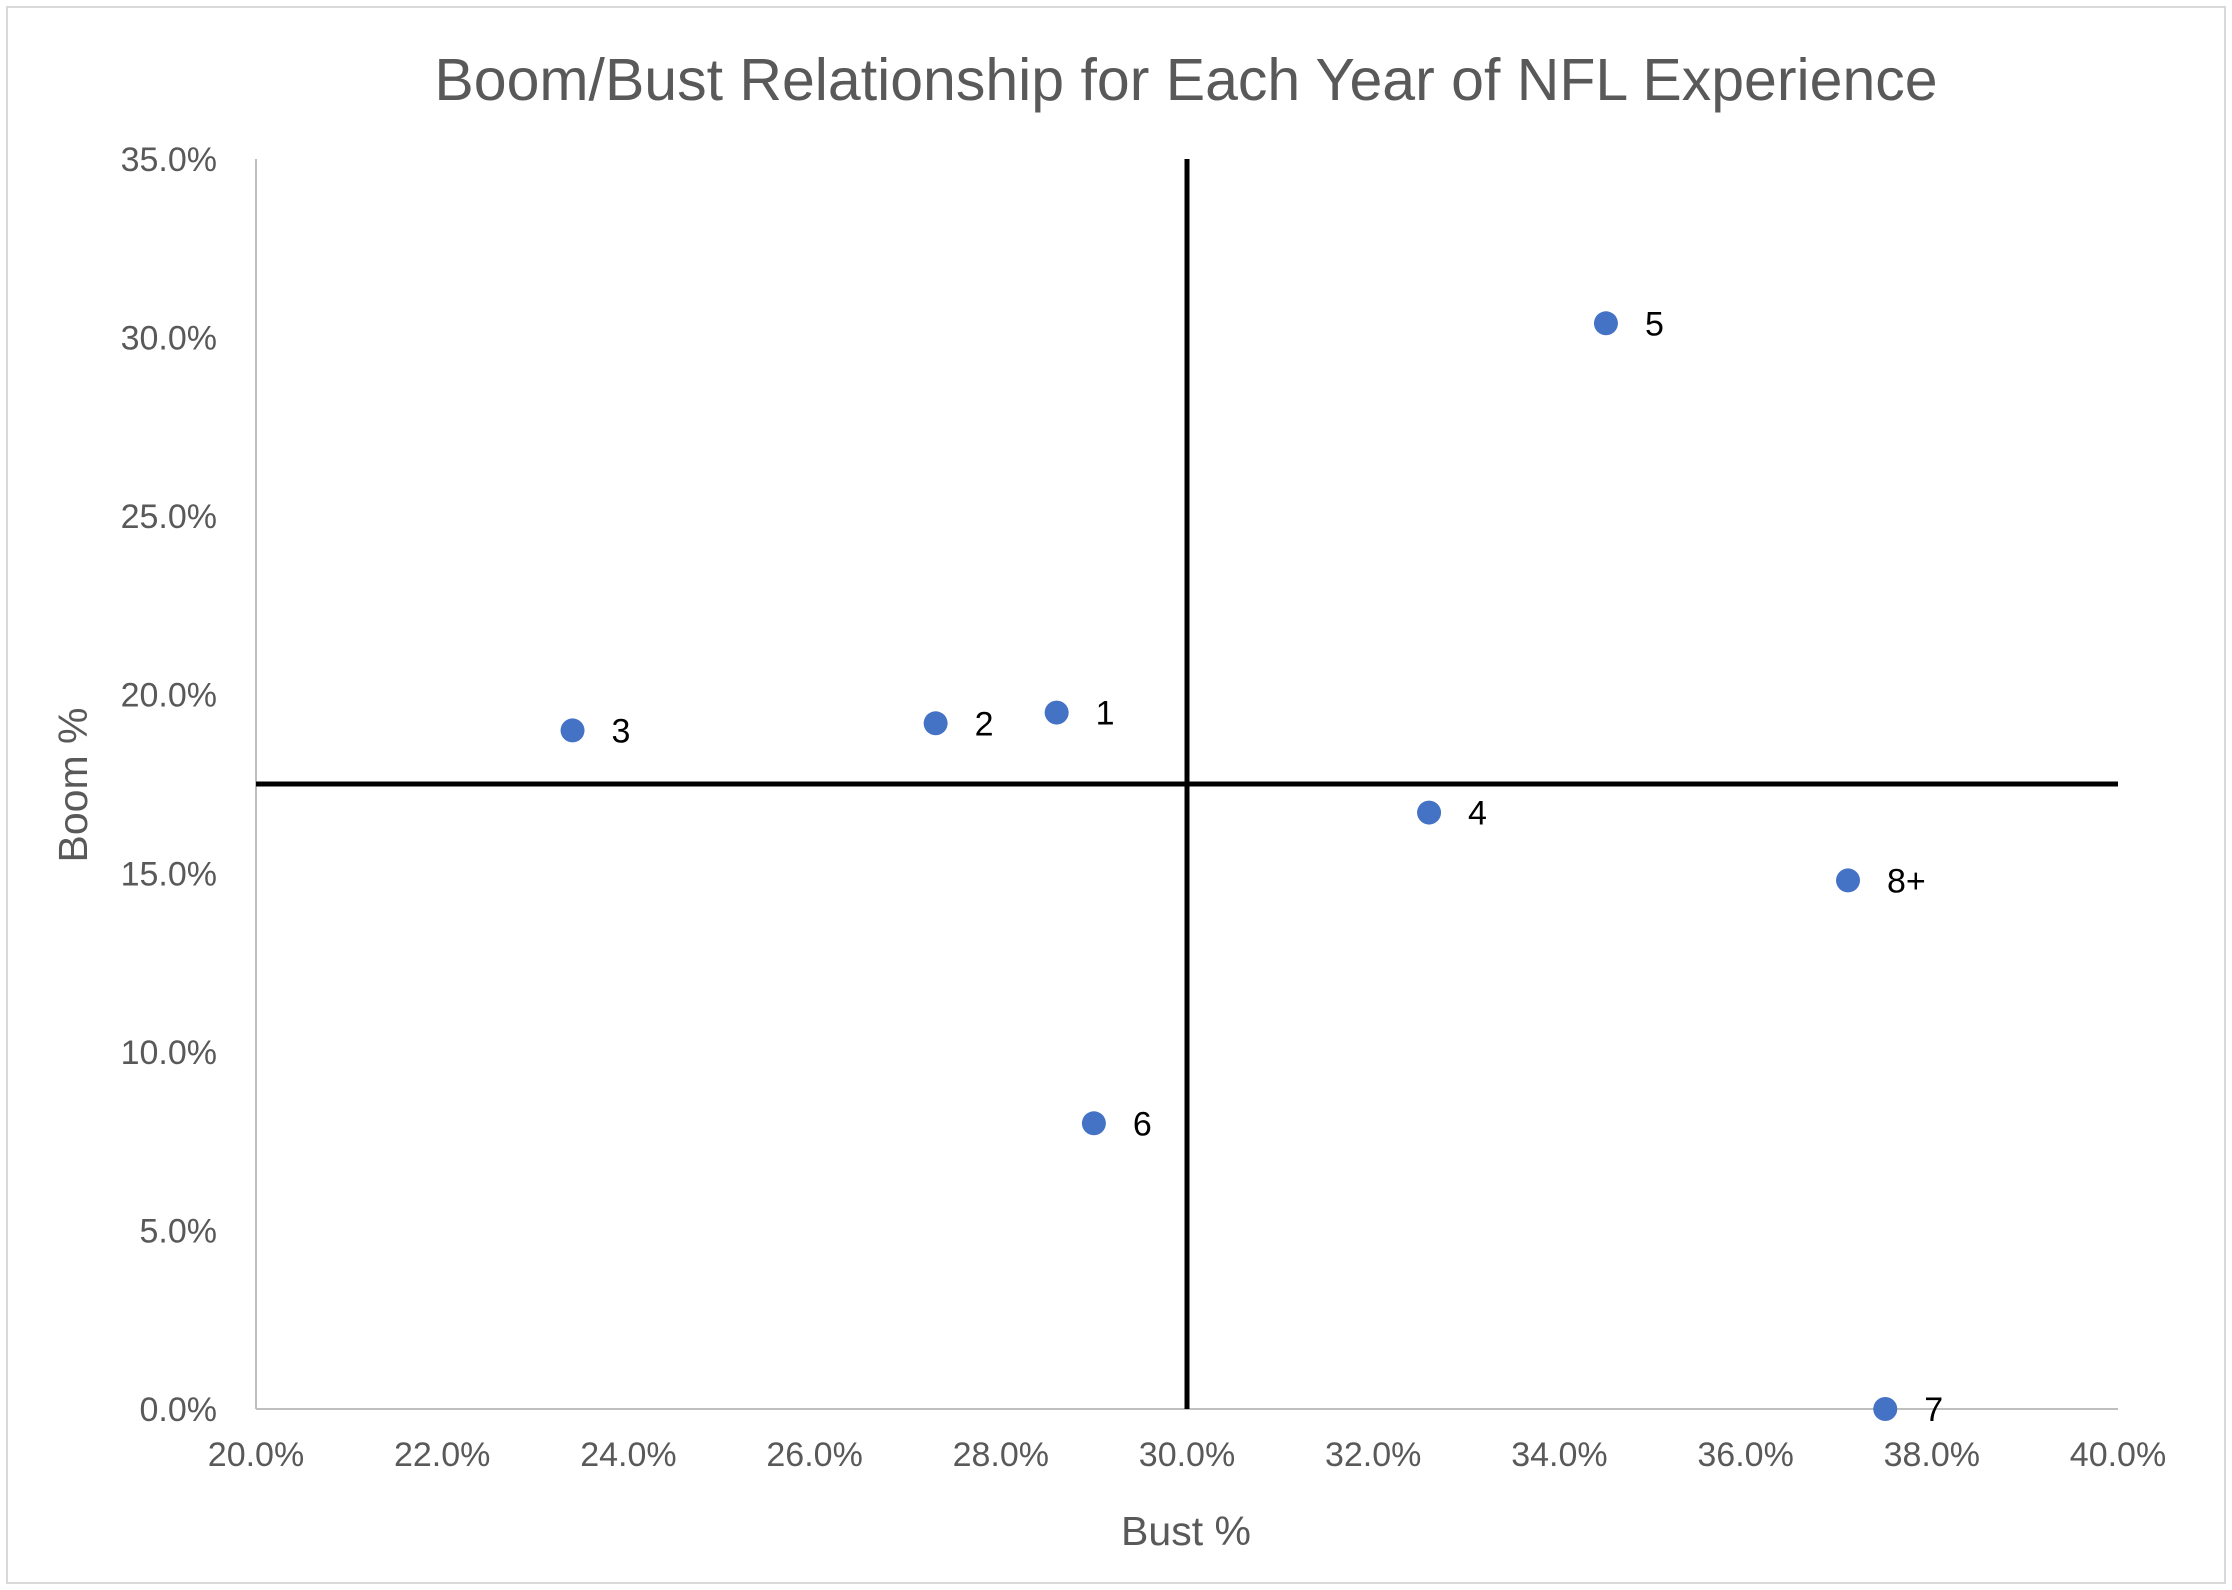 This screenshot has height=1590, width=2232. Describe the element at coordinates (179, 1410) in the screenshot. I see `y-tick-label: 0.0%` at that location.